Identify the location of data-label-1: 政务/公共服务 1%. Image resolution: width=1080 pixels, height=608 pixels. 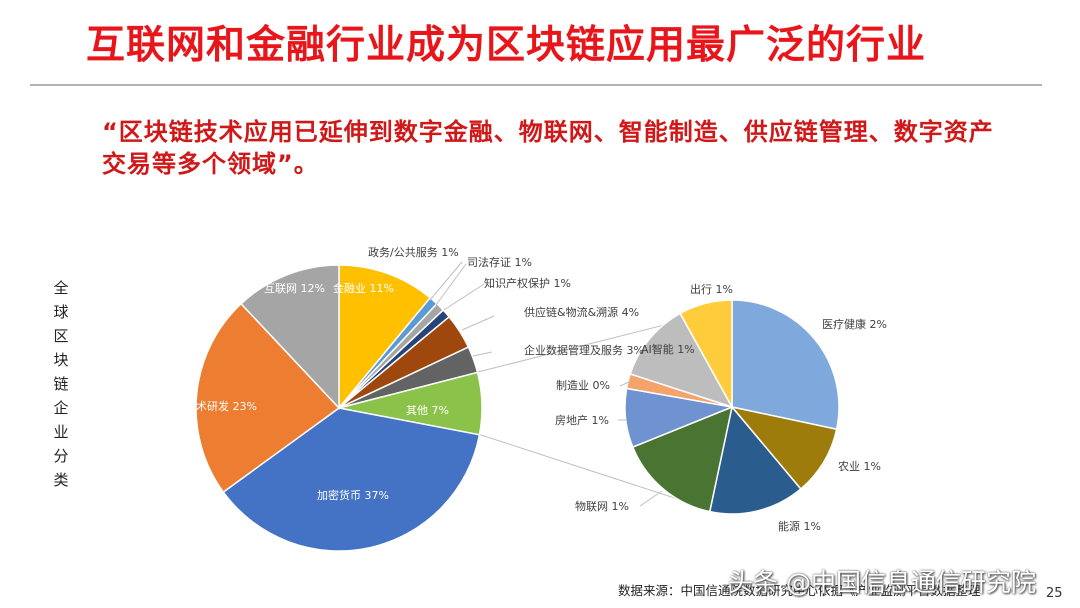
(413, 252).